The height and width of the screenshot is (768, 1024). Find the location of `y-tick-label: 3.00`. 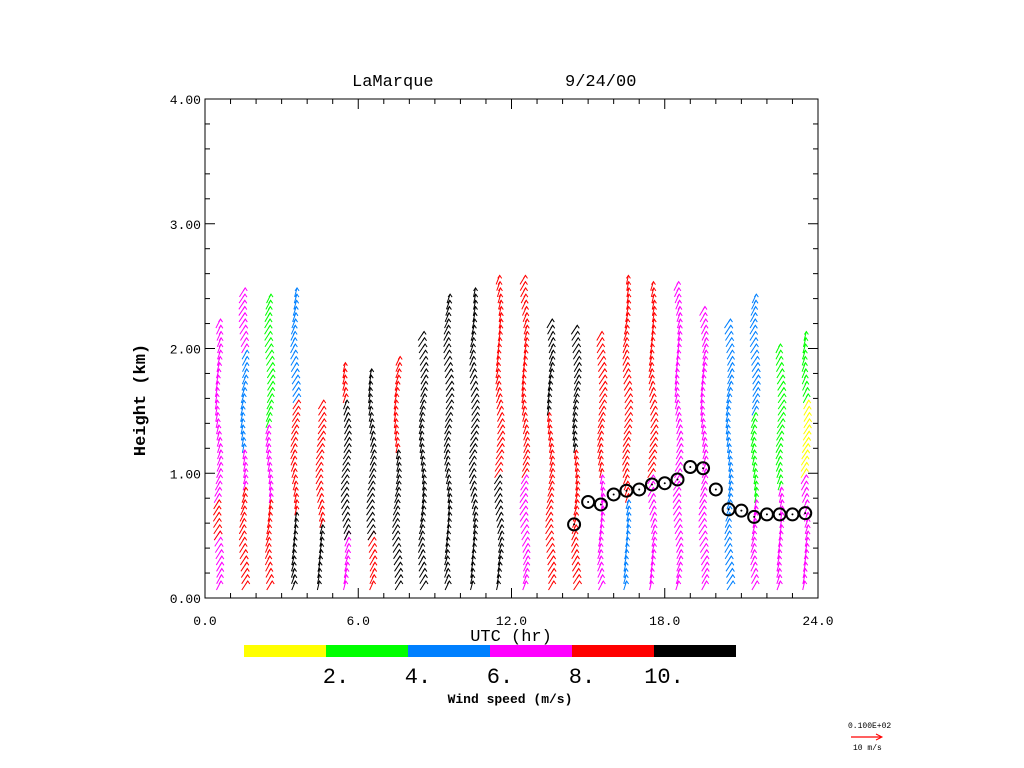

y-tick-label: 3.00 is located at coordinates (185, 225).